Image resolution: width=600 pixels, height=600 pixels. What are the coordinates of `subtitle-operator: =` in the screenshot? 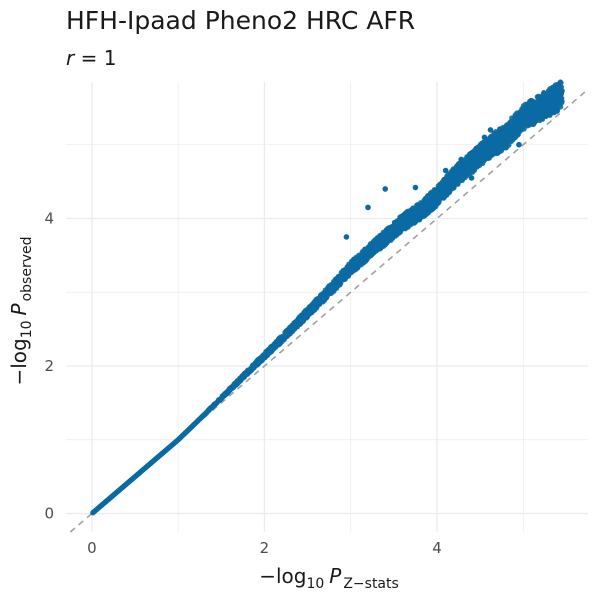 It's located at (89, 58).